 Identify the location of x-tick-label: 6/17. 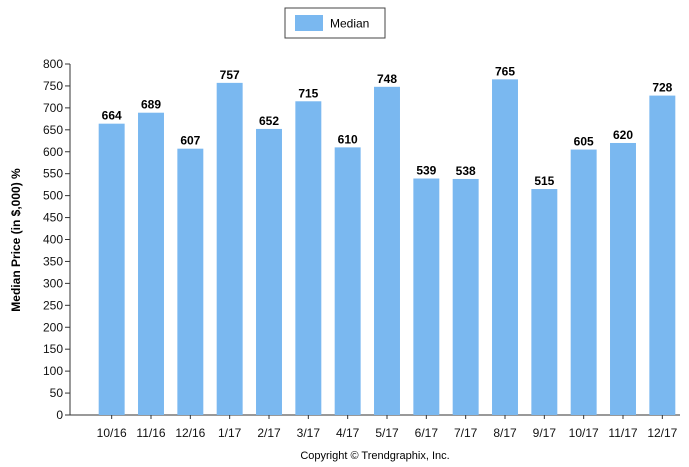
(427, 433).